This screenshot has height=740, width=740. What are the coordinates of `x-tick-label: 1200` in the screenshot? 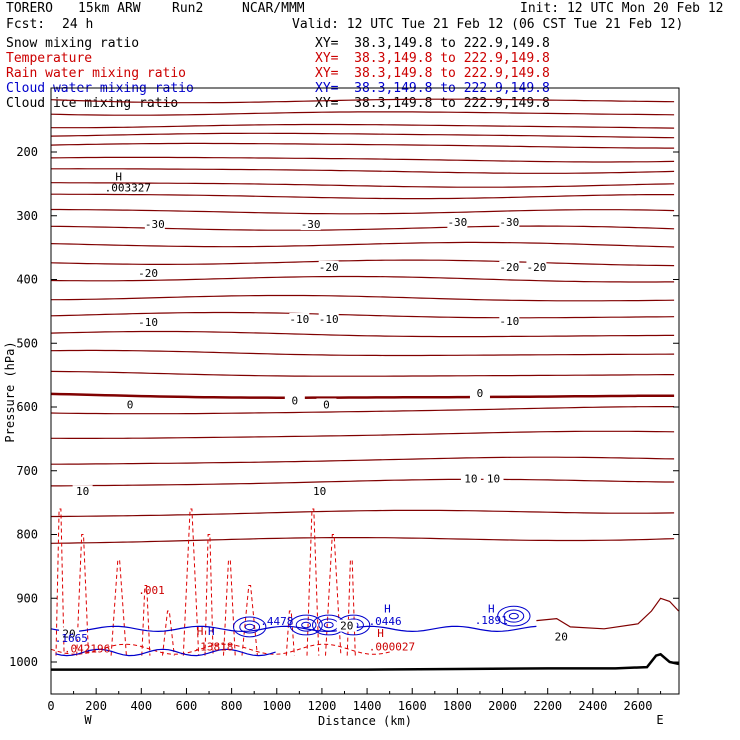 It's located at (321, 706).